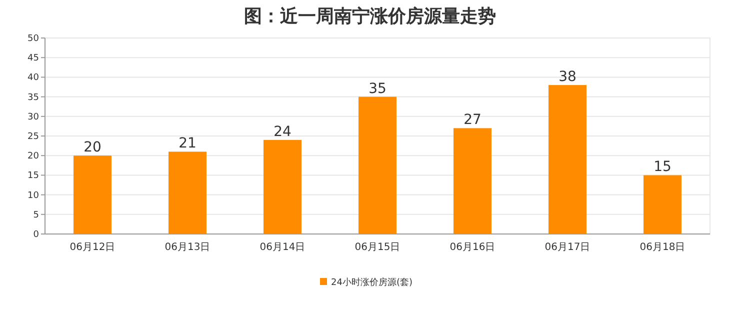  Describe the element at coordinates (187, 247) in the screenshot. I see `x-tick-label: 06月13日` at that location.